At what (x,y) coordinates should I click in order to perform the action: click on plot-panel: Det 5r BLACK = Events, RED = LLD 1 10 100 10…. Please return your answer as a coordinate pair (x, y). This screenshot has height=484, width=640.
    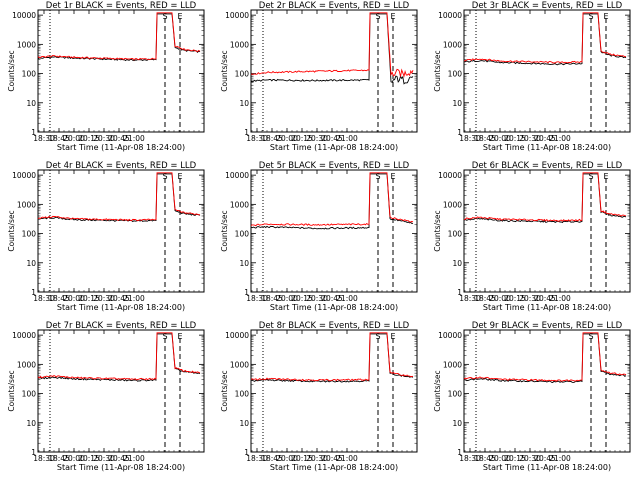
    Looking at the image, I should click on (319, 236).